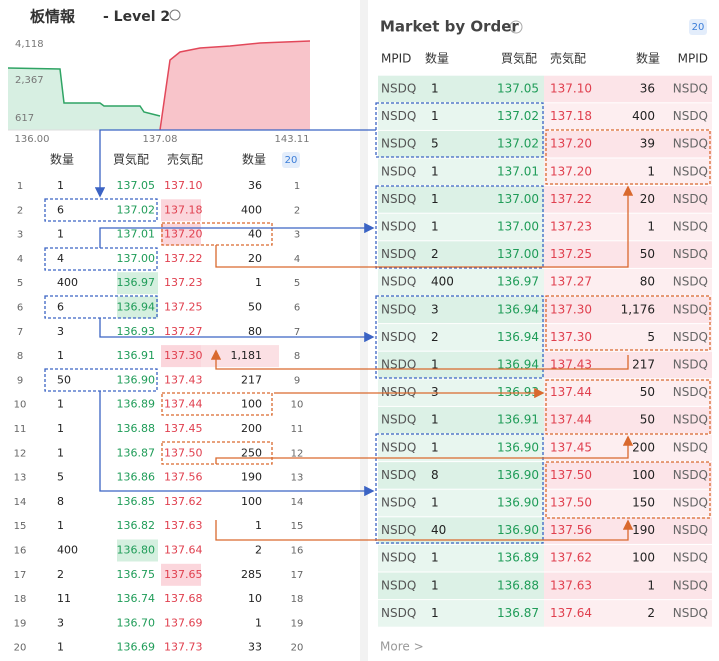  I want to click on cell: 137.44, so click(183, 404).